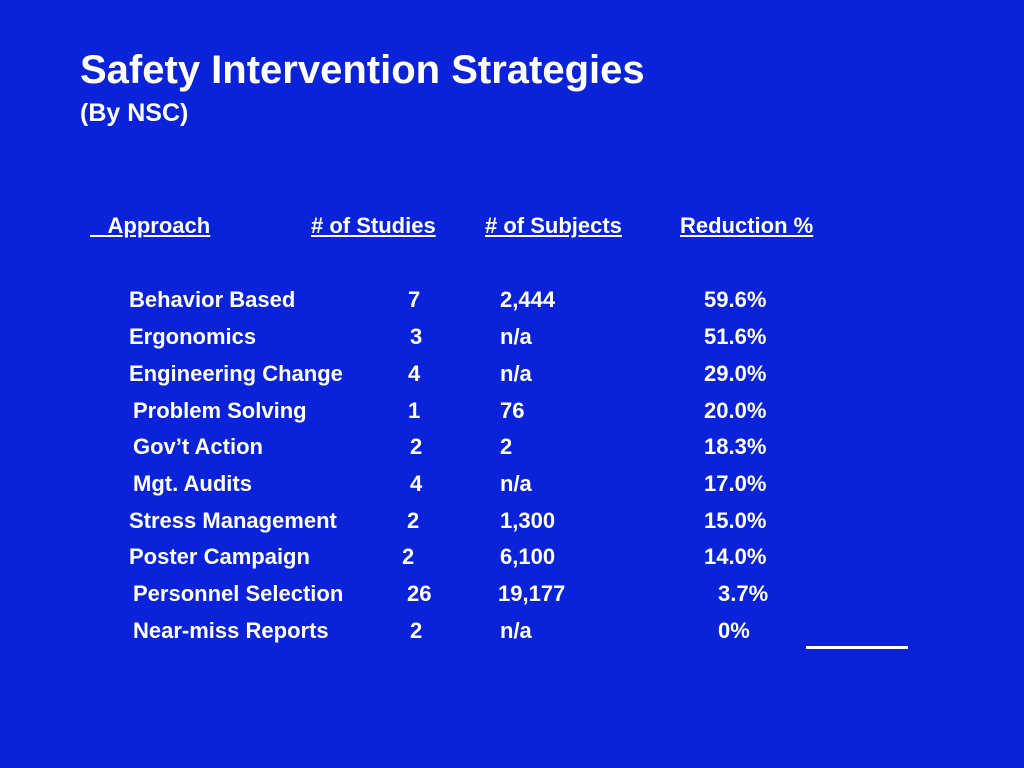 The width and height of the screenshot is (1024, 768). I want to click on cell-subjects: 6,100, so click(528, 556).